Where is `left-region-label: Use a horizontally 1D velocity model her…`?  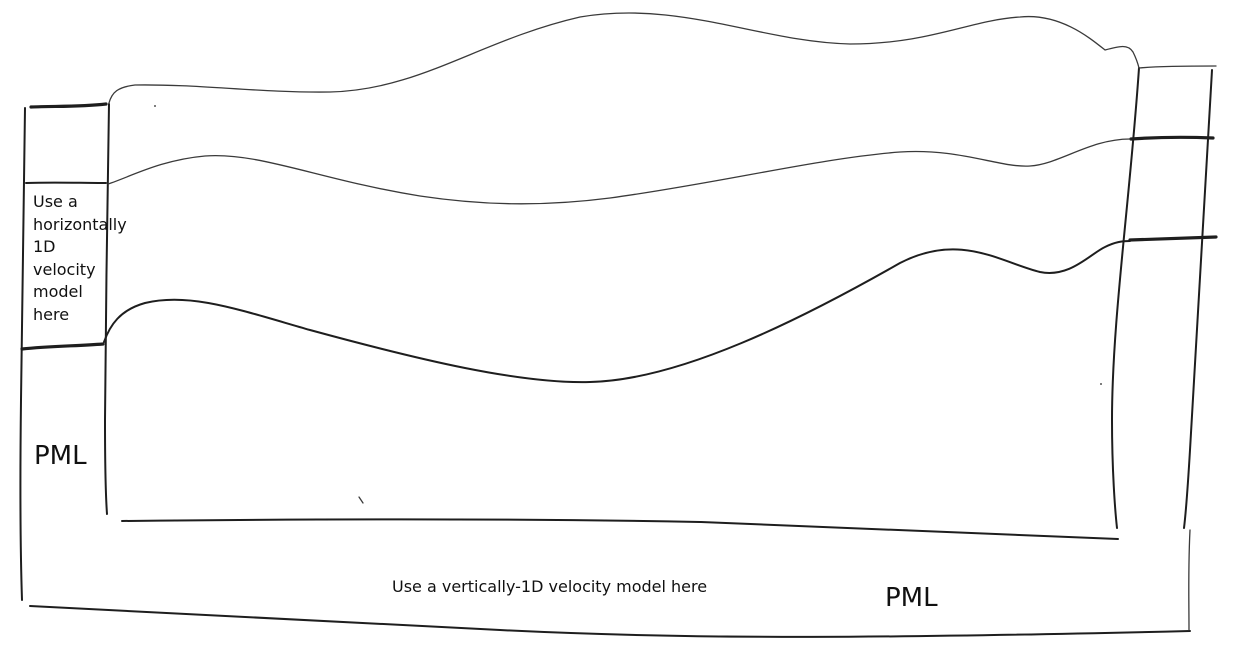 left-region-label: Use a horizontally 1D velocity model her… is located at coordinates (80, 258).